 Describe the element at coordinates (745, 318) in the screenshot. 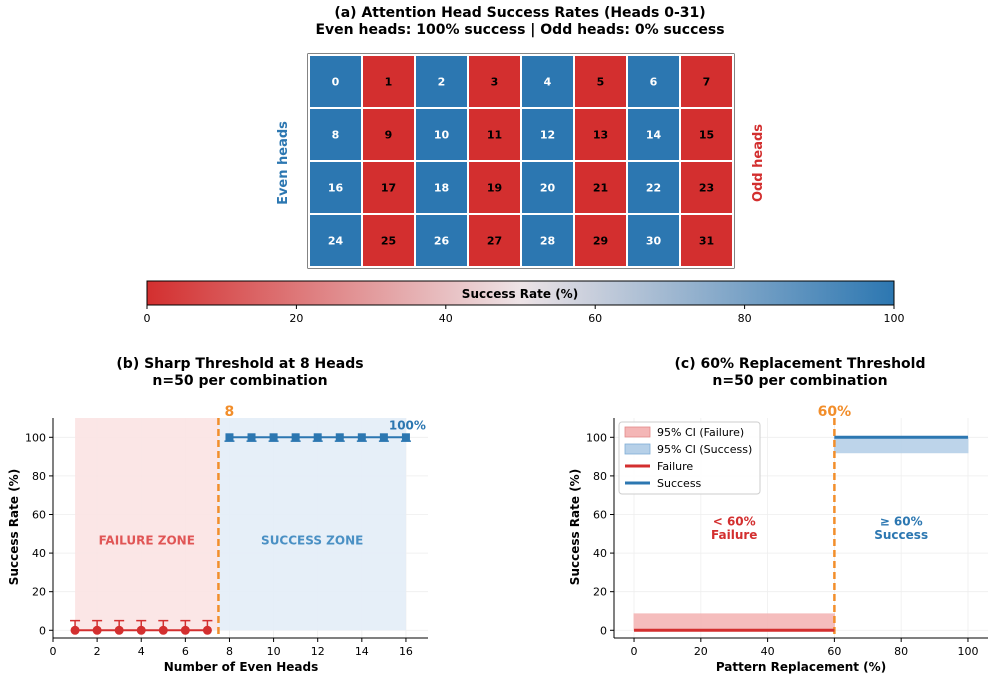

I see `colorbar-tick-label: 80` at that location.